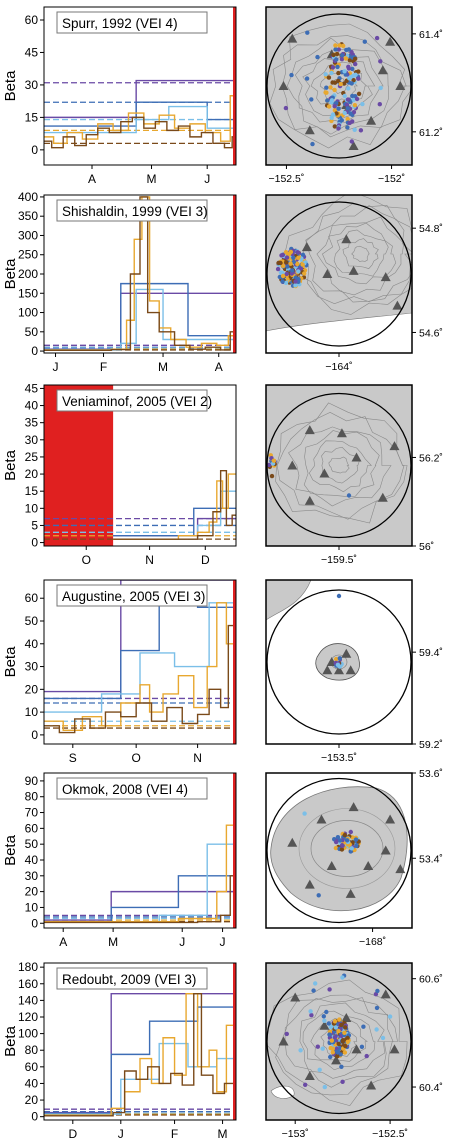 This screenshot has width=452, height=1141. I want to click on y-tick-label: 20, so click(32, 689).